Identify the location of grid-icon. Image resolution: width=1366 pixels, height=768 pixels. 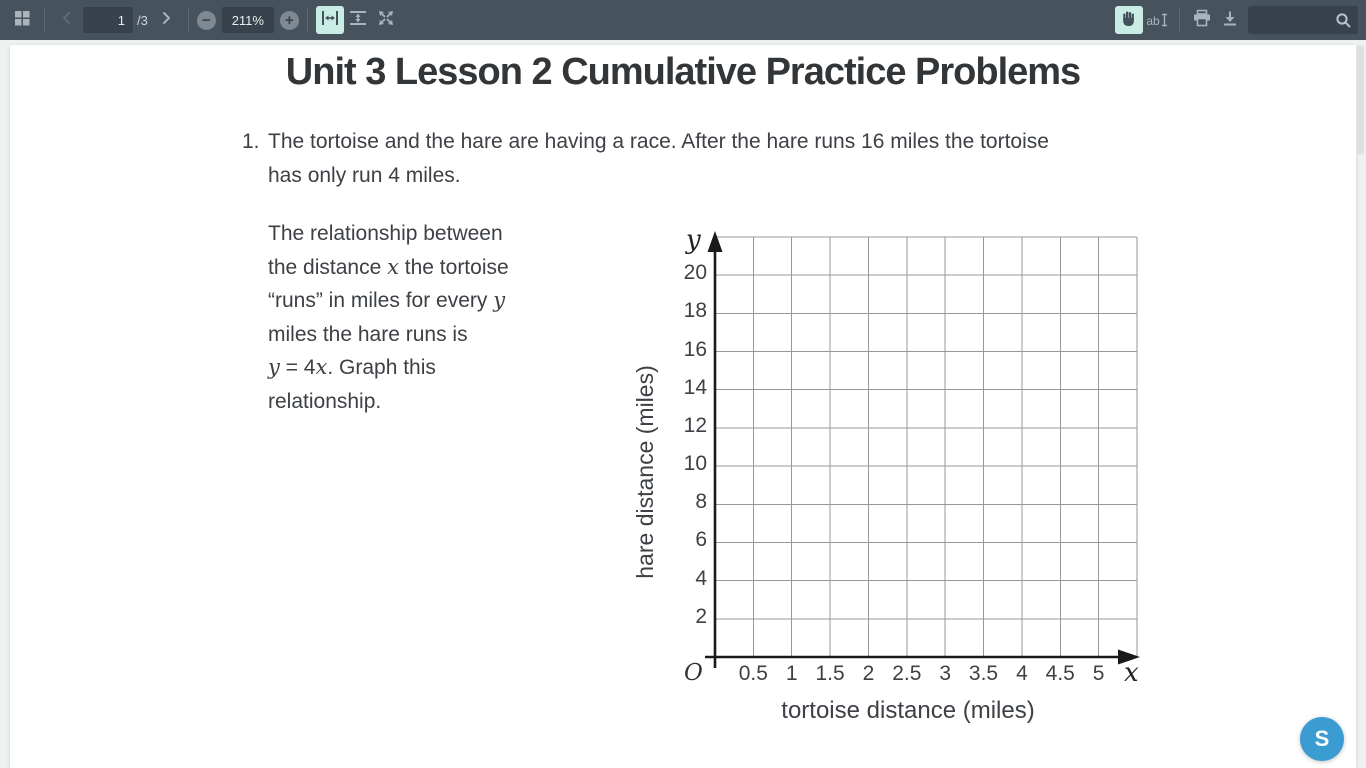
(22, 20).